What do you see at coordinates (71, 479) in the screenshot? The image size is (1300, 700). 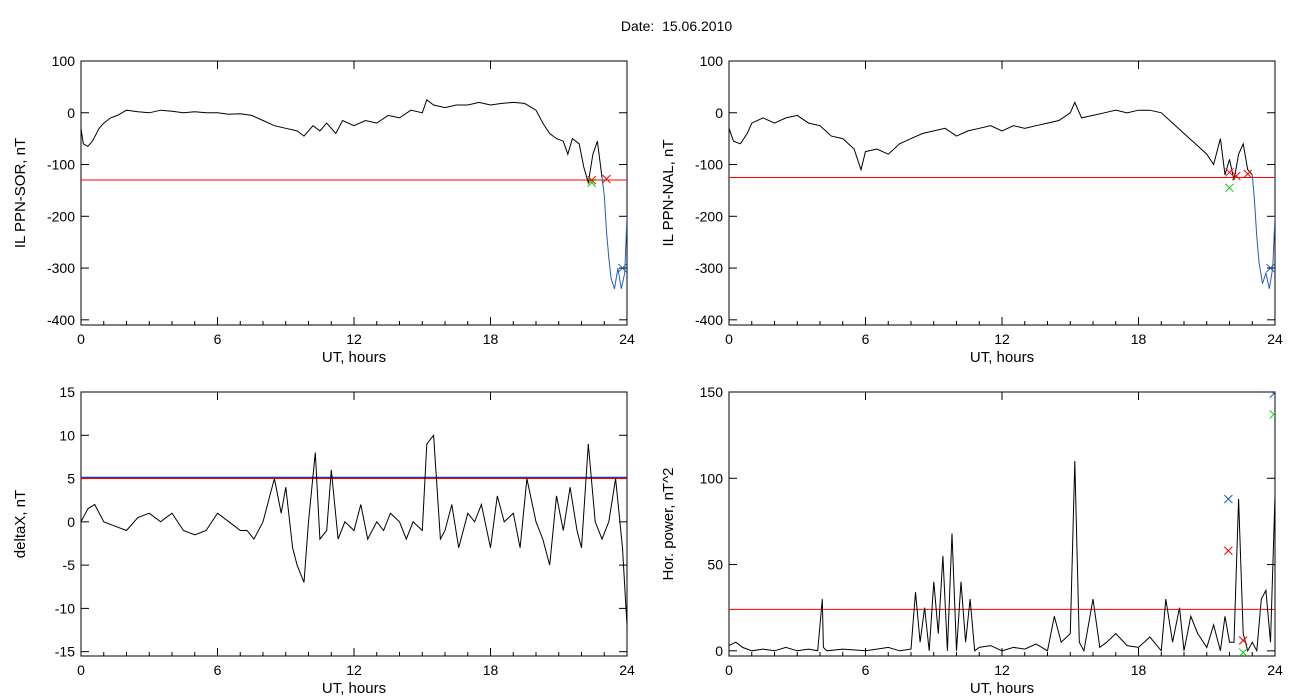 I see `y-tick-label: 5` at bounding box center [71, 479].